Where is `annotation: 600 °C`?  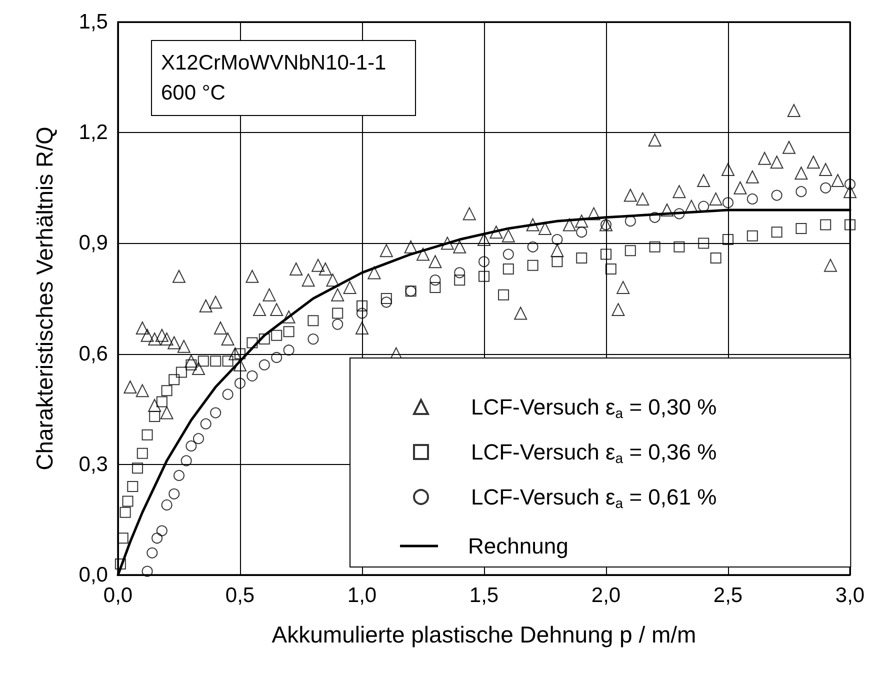
annotation: 600 °C is located at coordinates (193, 93).